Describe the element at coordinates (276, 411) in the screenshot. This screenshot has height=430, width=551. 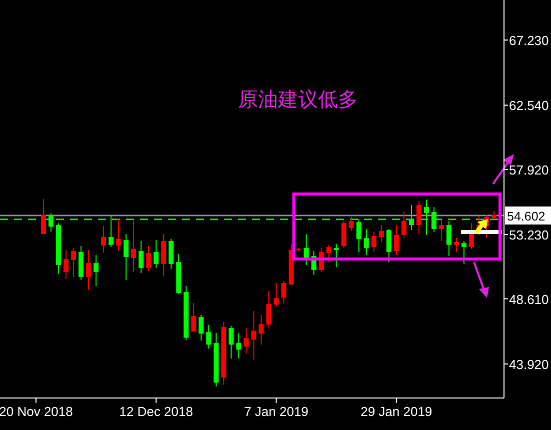
I see `x-tick-label: 7 Jan 2019` at that location.